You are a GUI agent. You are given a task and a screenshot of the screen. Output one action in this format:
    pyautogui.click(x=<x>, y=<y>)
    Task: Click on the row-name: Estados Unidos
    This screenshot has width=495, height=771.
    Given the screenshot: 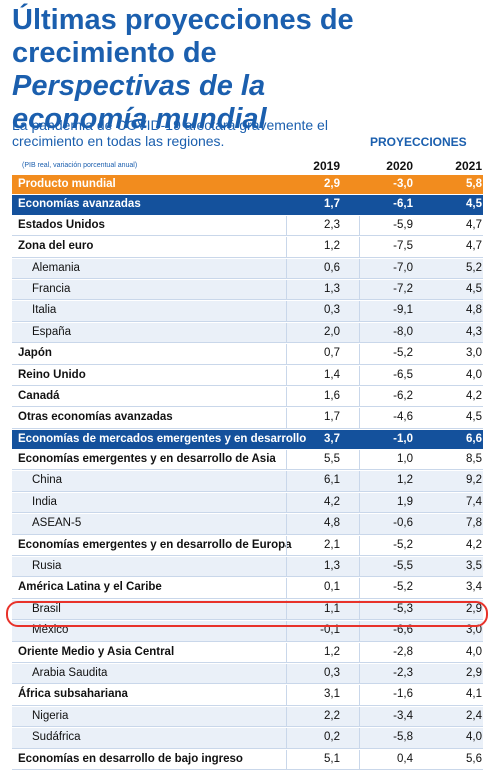 What is the action you would take?
    pyautogui.click(x=61, y=224)
    